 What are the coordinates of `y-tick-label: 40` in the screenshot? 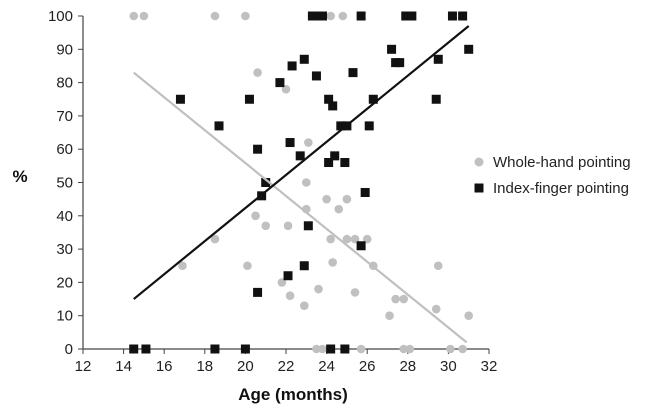 It's located at (64, 216).